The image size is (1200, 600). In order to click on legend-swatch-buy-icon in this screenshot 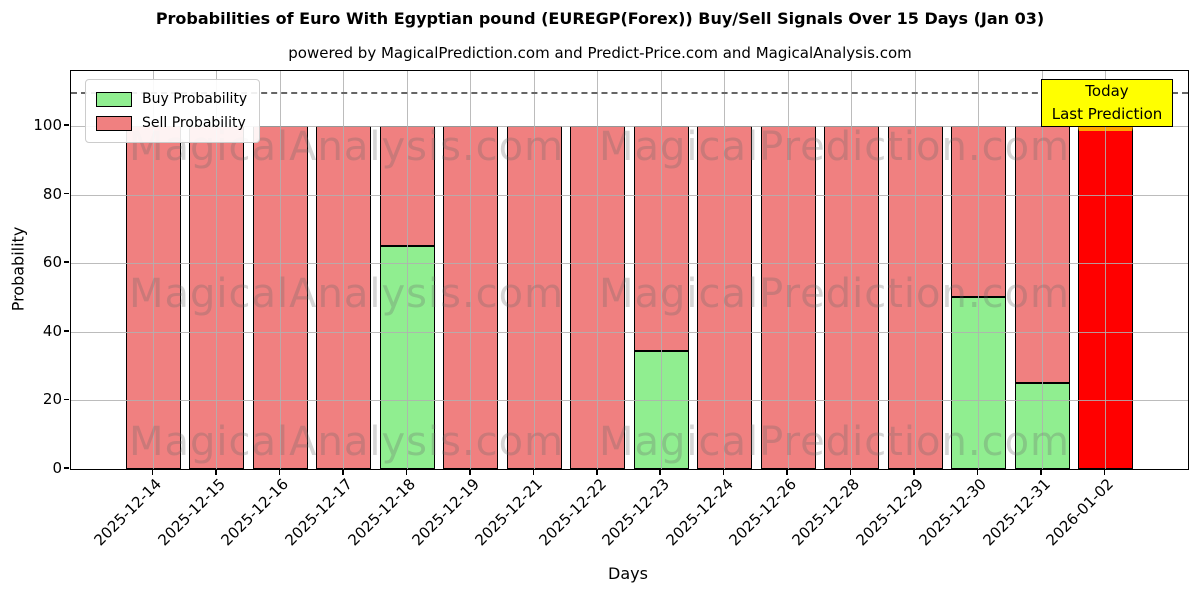, I will do `click(114, 99)`.